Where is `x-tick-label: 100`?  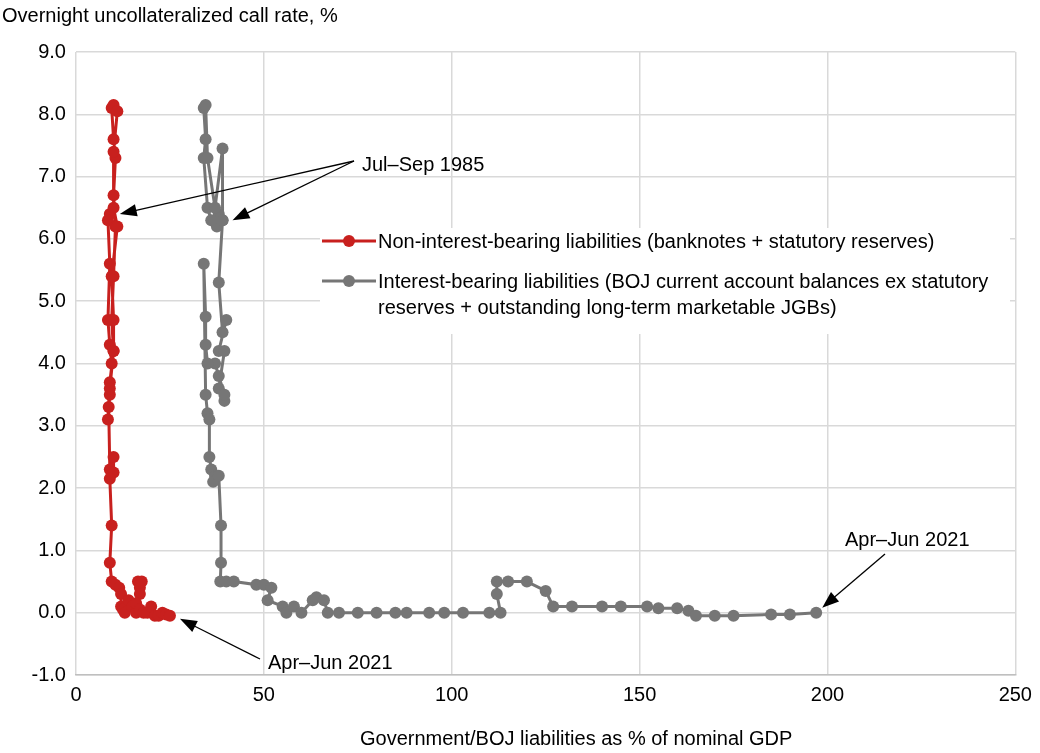
x-tick-label: 100 is located at coordinates (452, 693).